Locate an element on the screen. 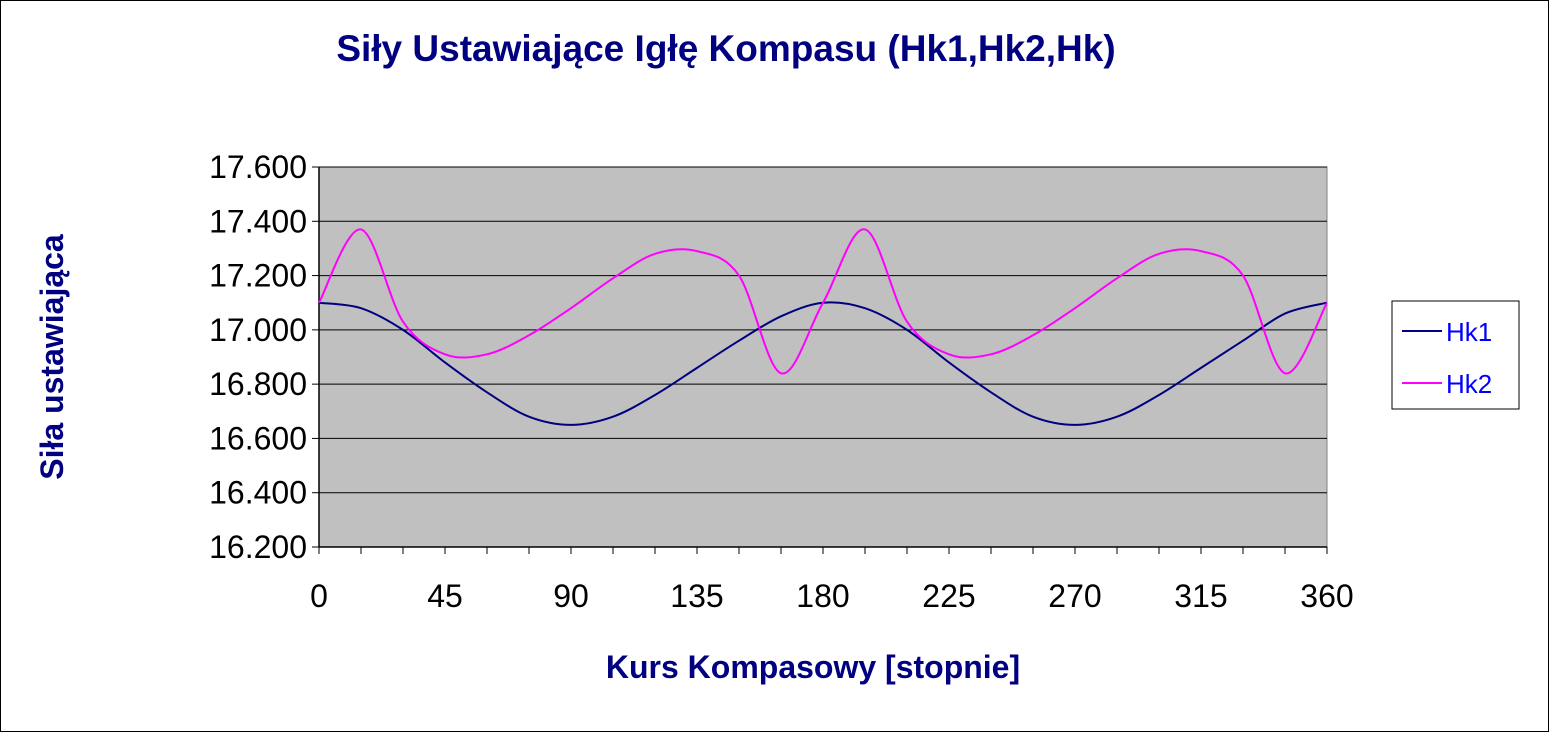 Image resolution: width=1549 pixels, height=733 pixels. x-tick-label: 45 is located at coordinates (445, 596).